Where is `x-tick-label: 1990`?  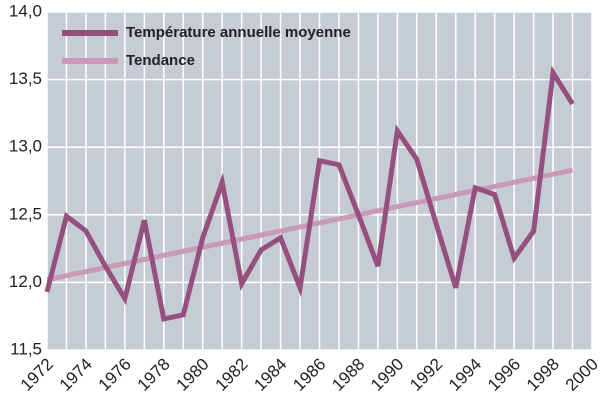 x-tick-label: 1990 is located at coordinates (387, 375).